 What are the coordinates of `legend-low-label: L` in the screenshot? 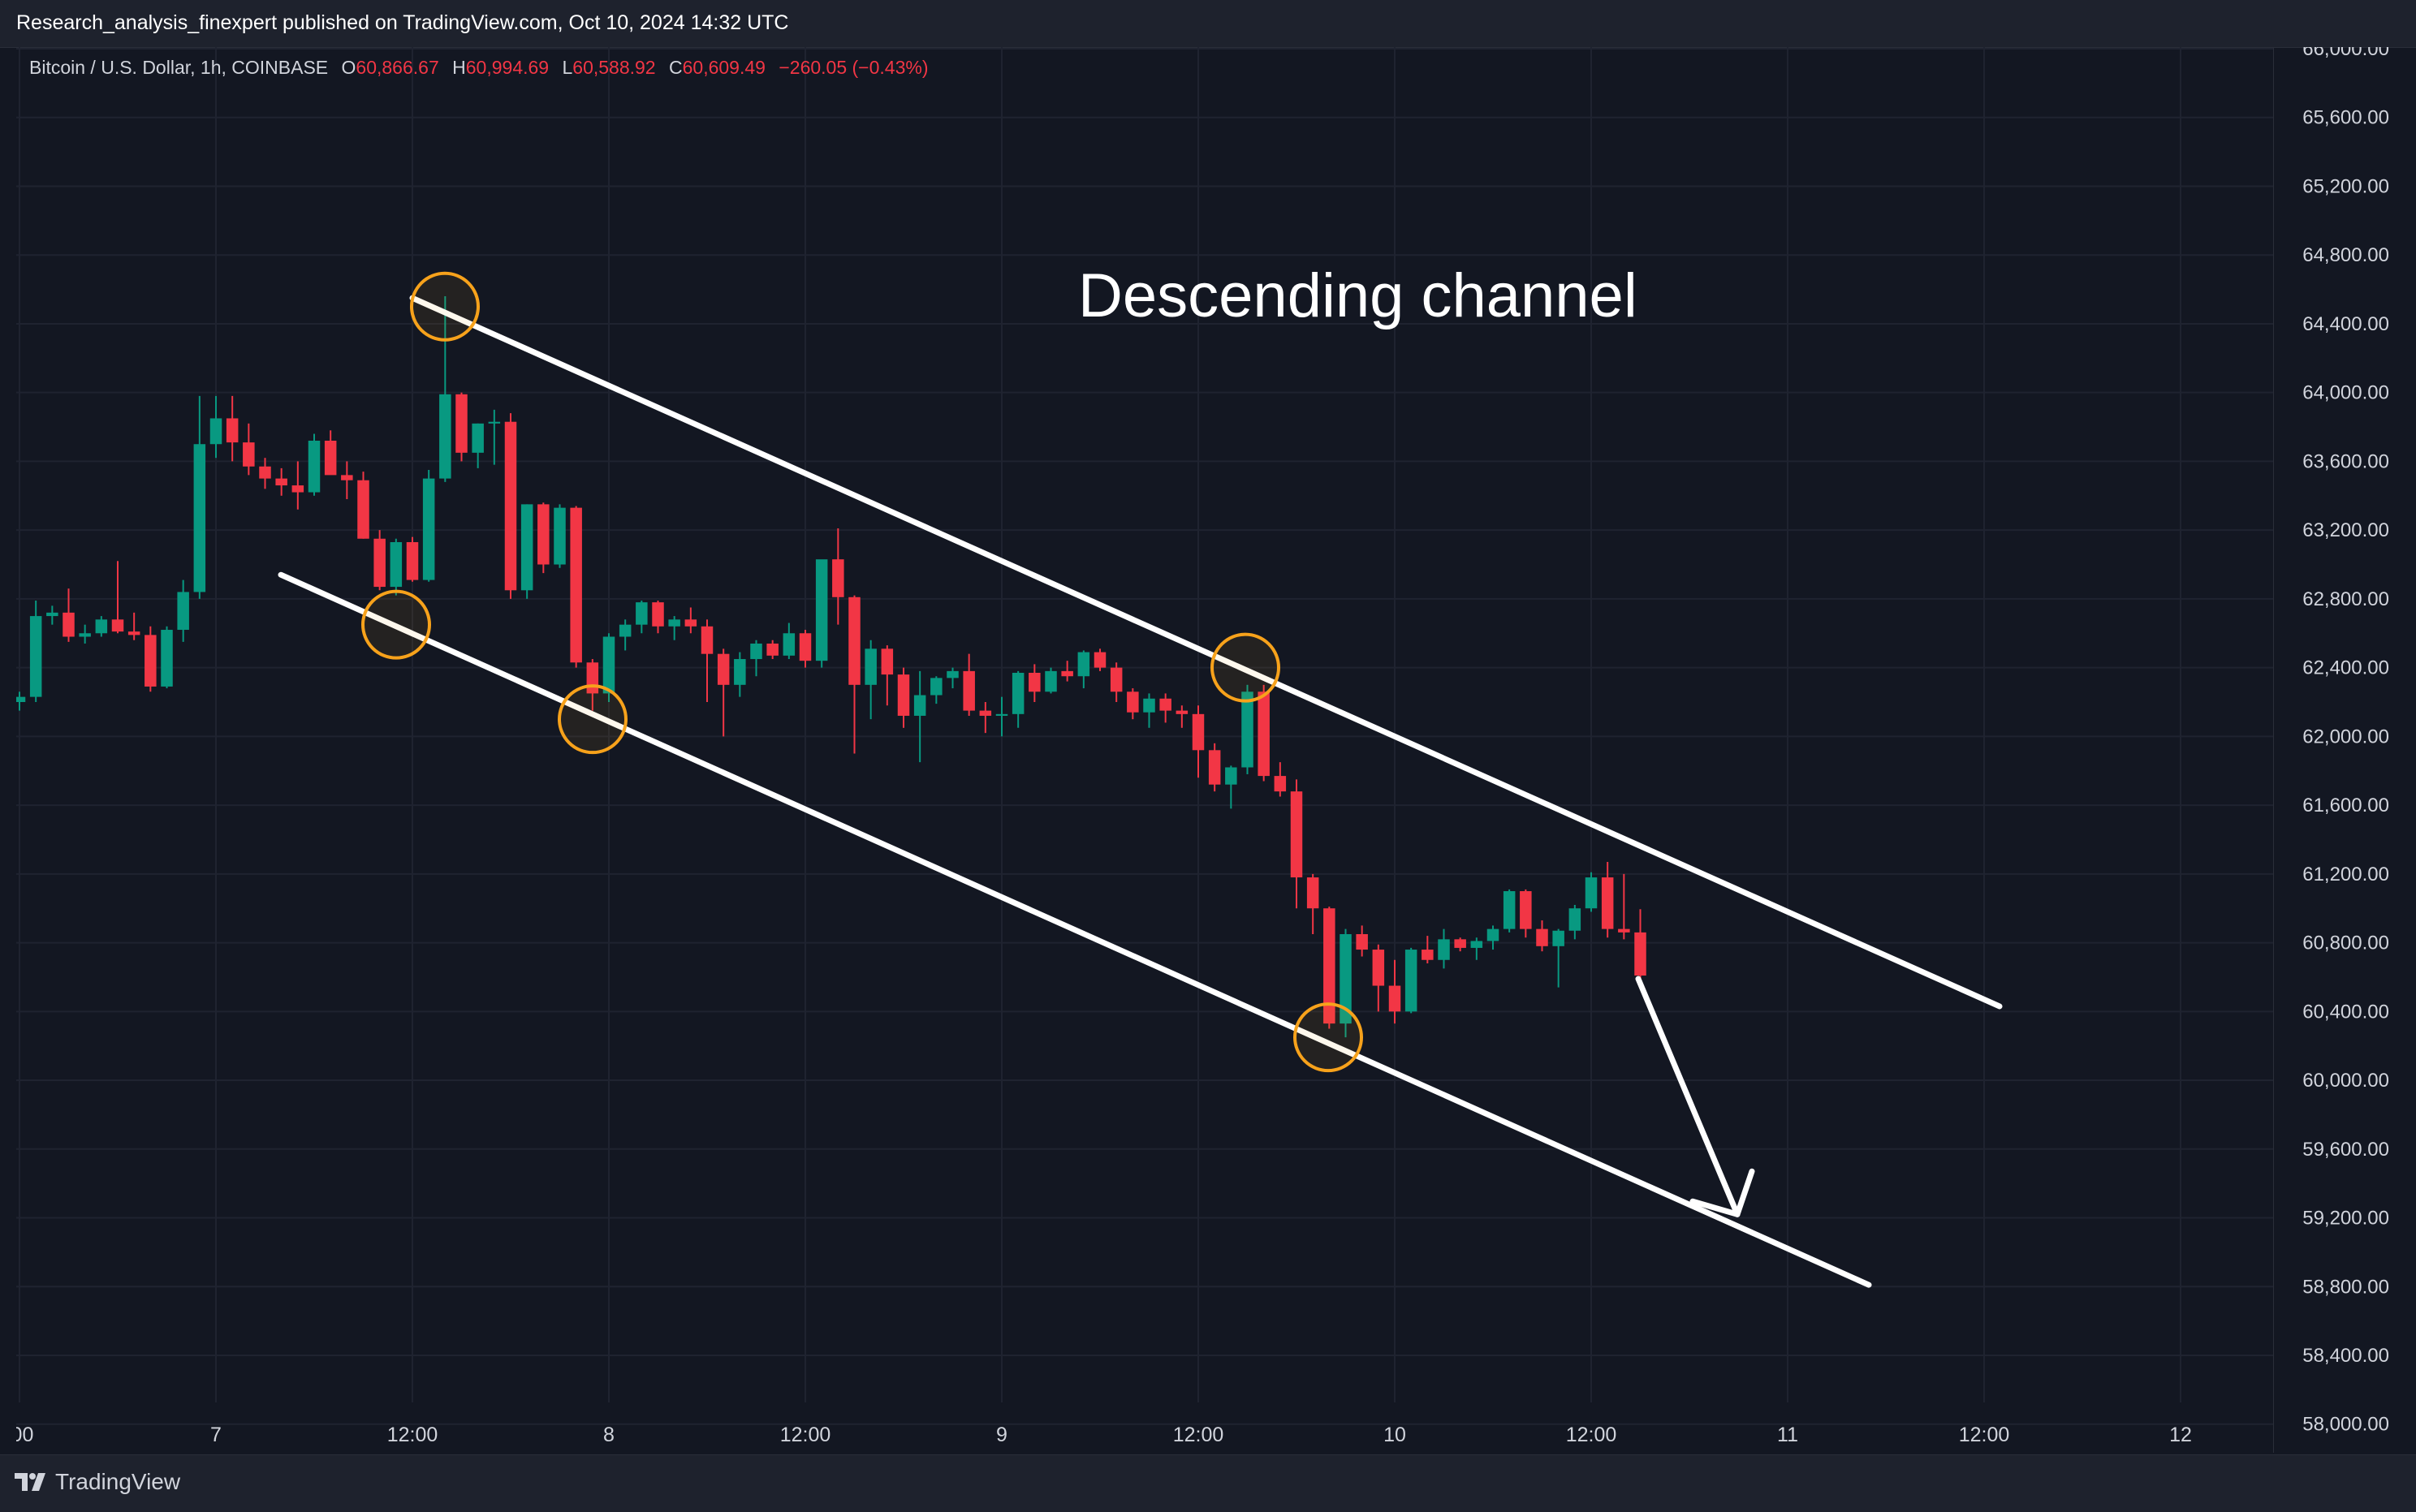 It's located at (567, 68).